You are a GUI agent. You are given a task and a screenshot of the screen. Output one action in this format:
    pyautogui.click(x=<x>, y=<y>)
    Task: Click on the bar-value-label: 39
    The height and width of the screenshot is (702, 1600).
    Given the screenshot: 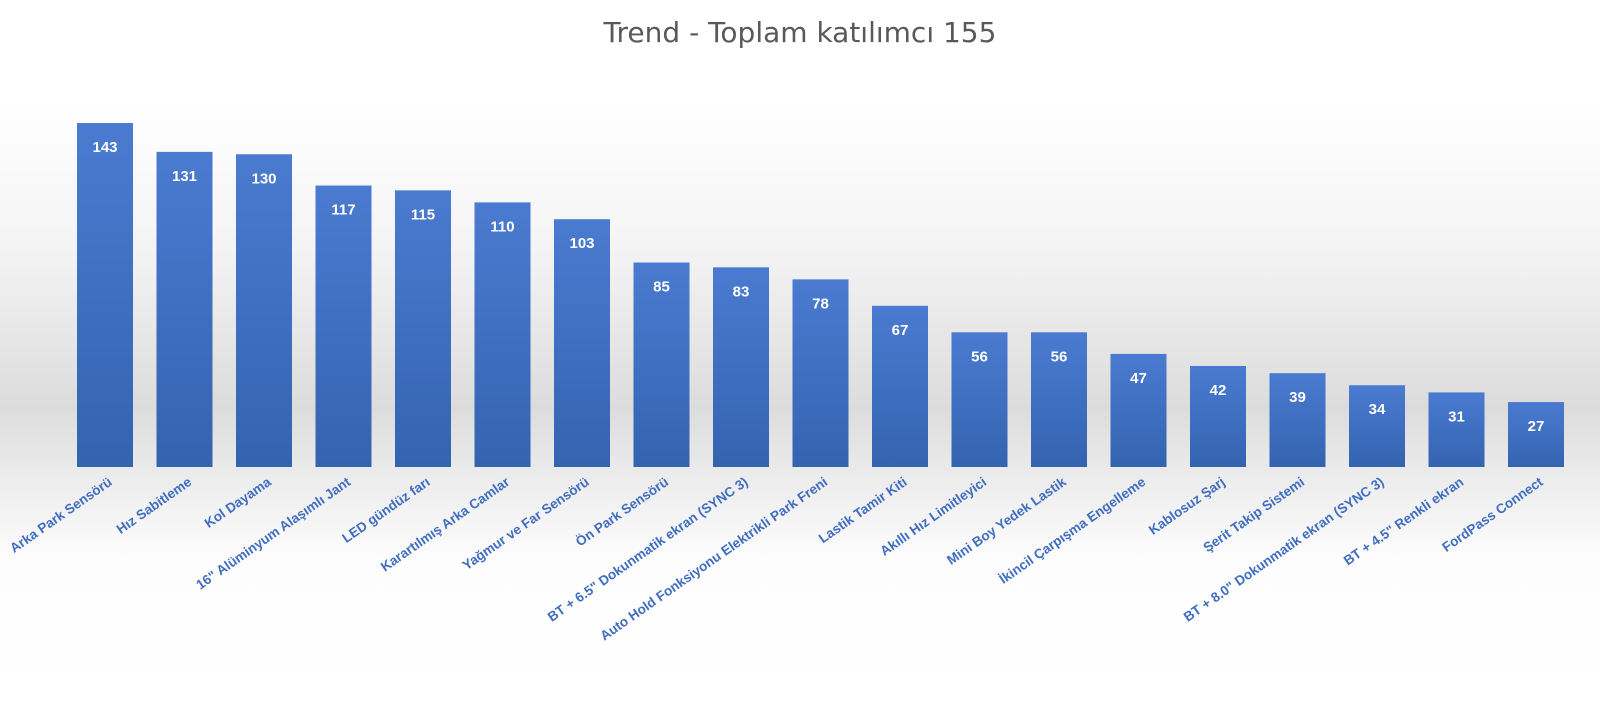 What is the action you would take?
    pyautogui.click(x=1297, y=397)
    